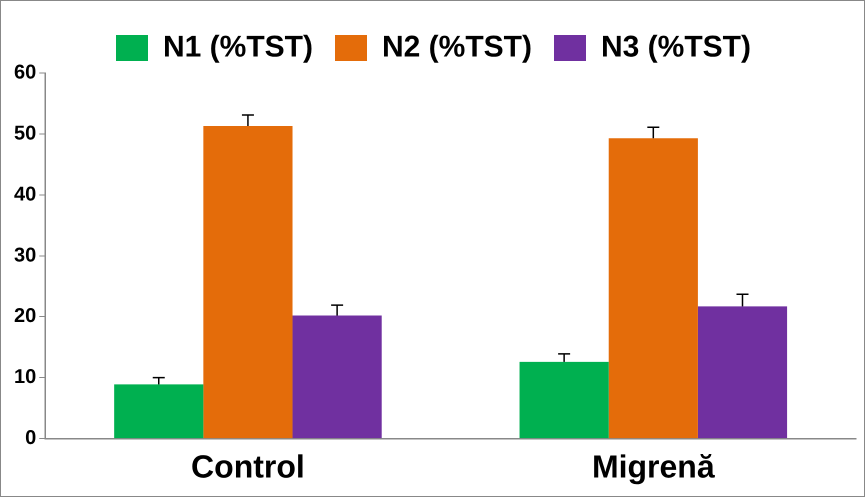  I want to click on y-tick-label: 10, so click(25, 377).